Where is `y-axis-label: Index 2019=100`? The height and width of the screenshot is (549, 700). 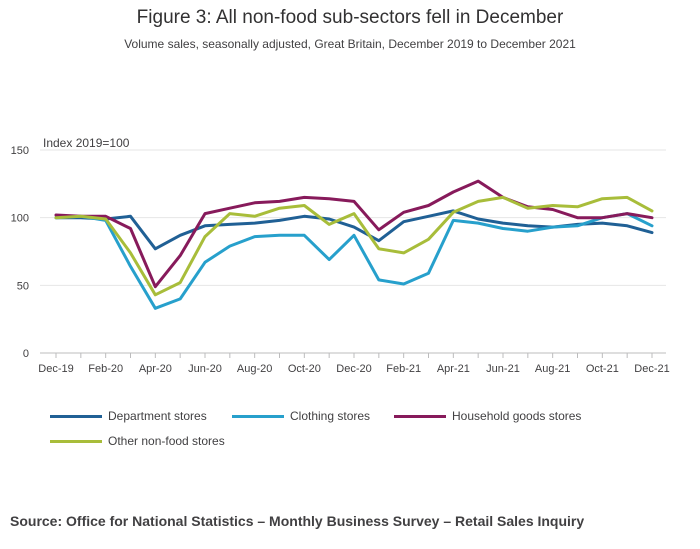
y-axis-label: Index 2019=100 is located at coordinates (86, 143).